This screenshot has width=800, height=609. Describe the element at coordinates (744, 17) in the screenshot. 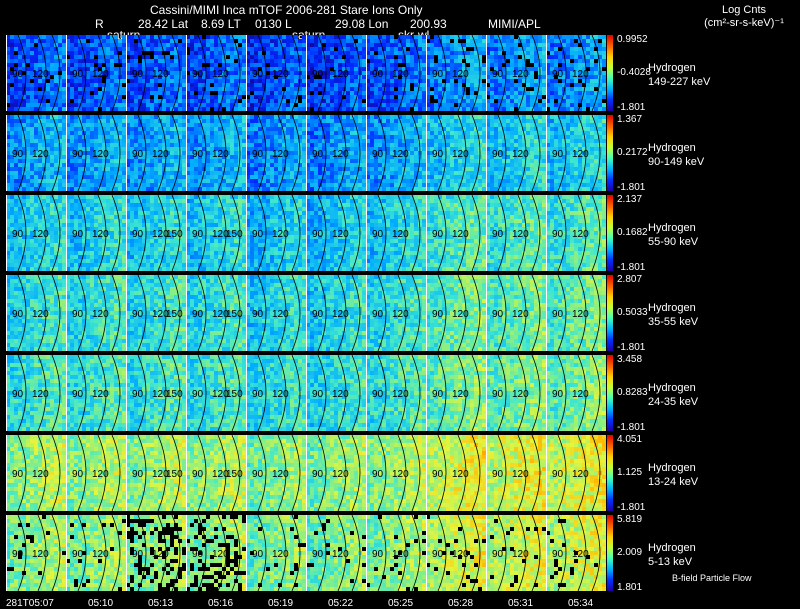

I see `colorbar-title: Log Cnts (cm²-sr-s-keV)⁻¹` at that location.